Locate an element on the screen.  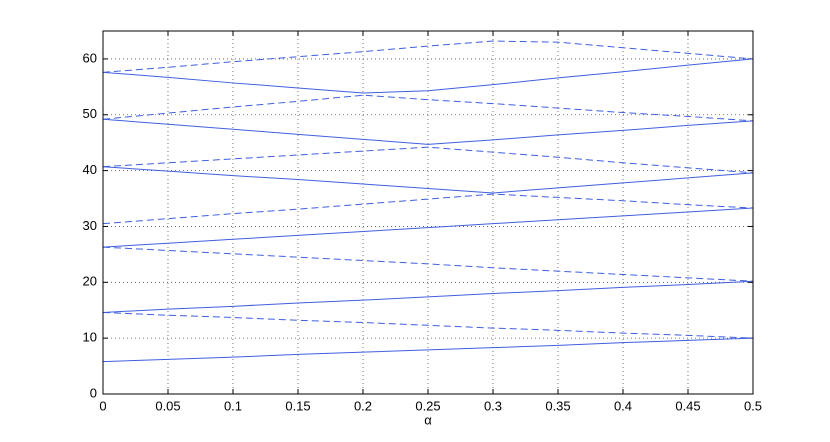
x-tick-label: 0.05 is located at coordinates (167, 405).